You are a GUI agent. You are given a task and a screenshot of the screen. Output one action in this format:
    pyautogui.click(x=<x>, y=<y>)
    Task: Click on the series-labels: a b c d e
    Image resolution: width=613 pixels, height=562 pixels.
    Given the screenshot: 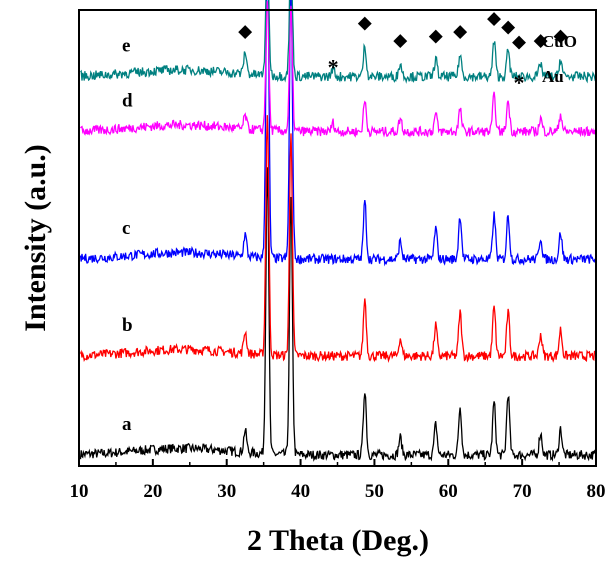 What is the action you would take?
    pyautogui.click(x=127, y=235)
    